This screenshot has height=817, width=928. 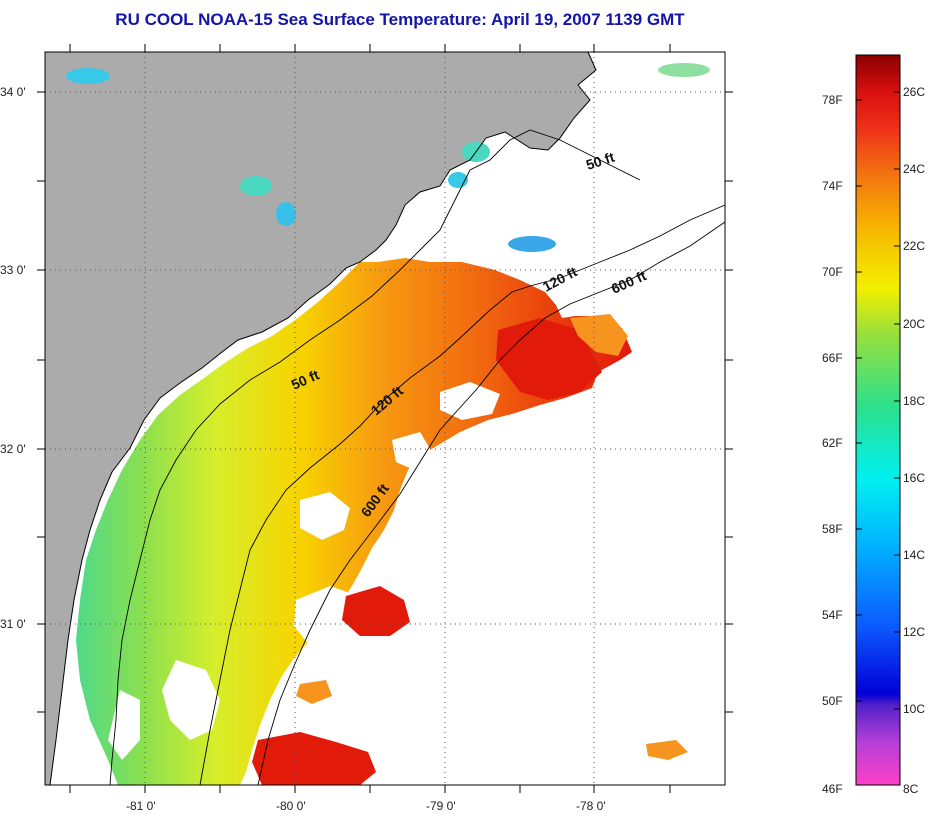 What do you see at coordinates (291, 806) in the screenshot?
I see `lon-label-80: -80 0'` at bounding box center [291, 806].